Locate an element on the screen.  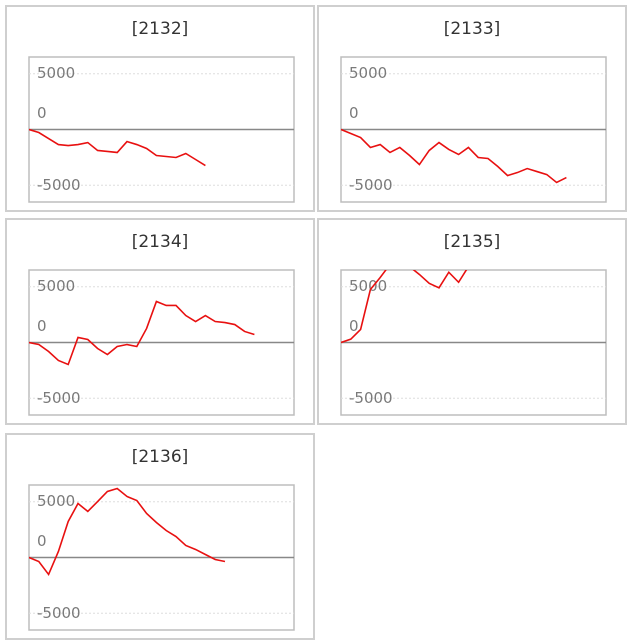
chart: [2136] -5000 0 5000 is located at coordinates (161, 539).